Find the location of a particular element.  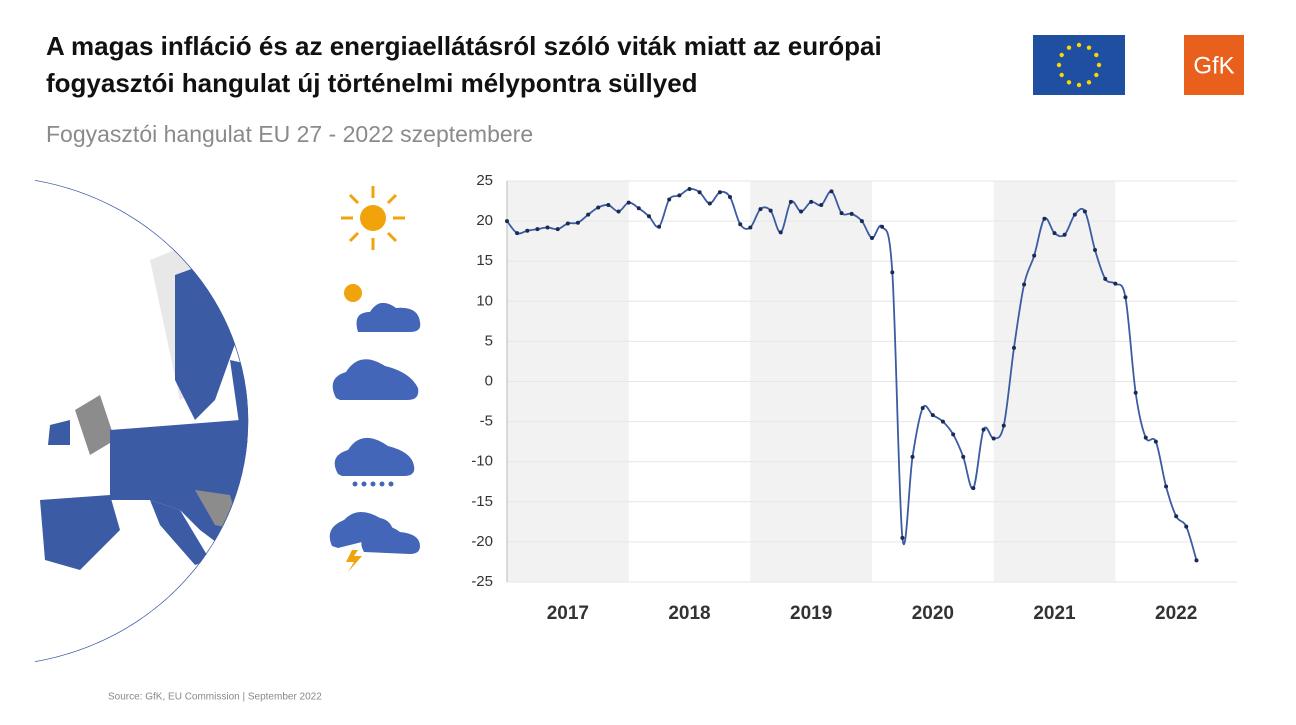

x-tick-label: 2021 is located at coordinates (1054, 613).